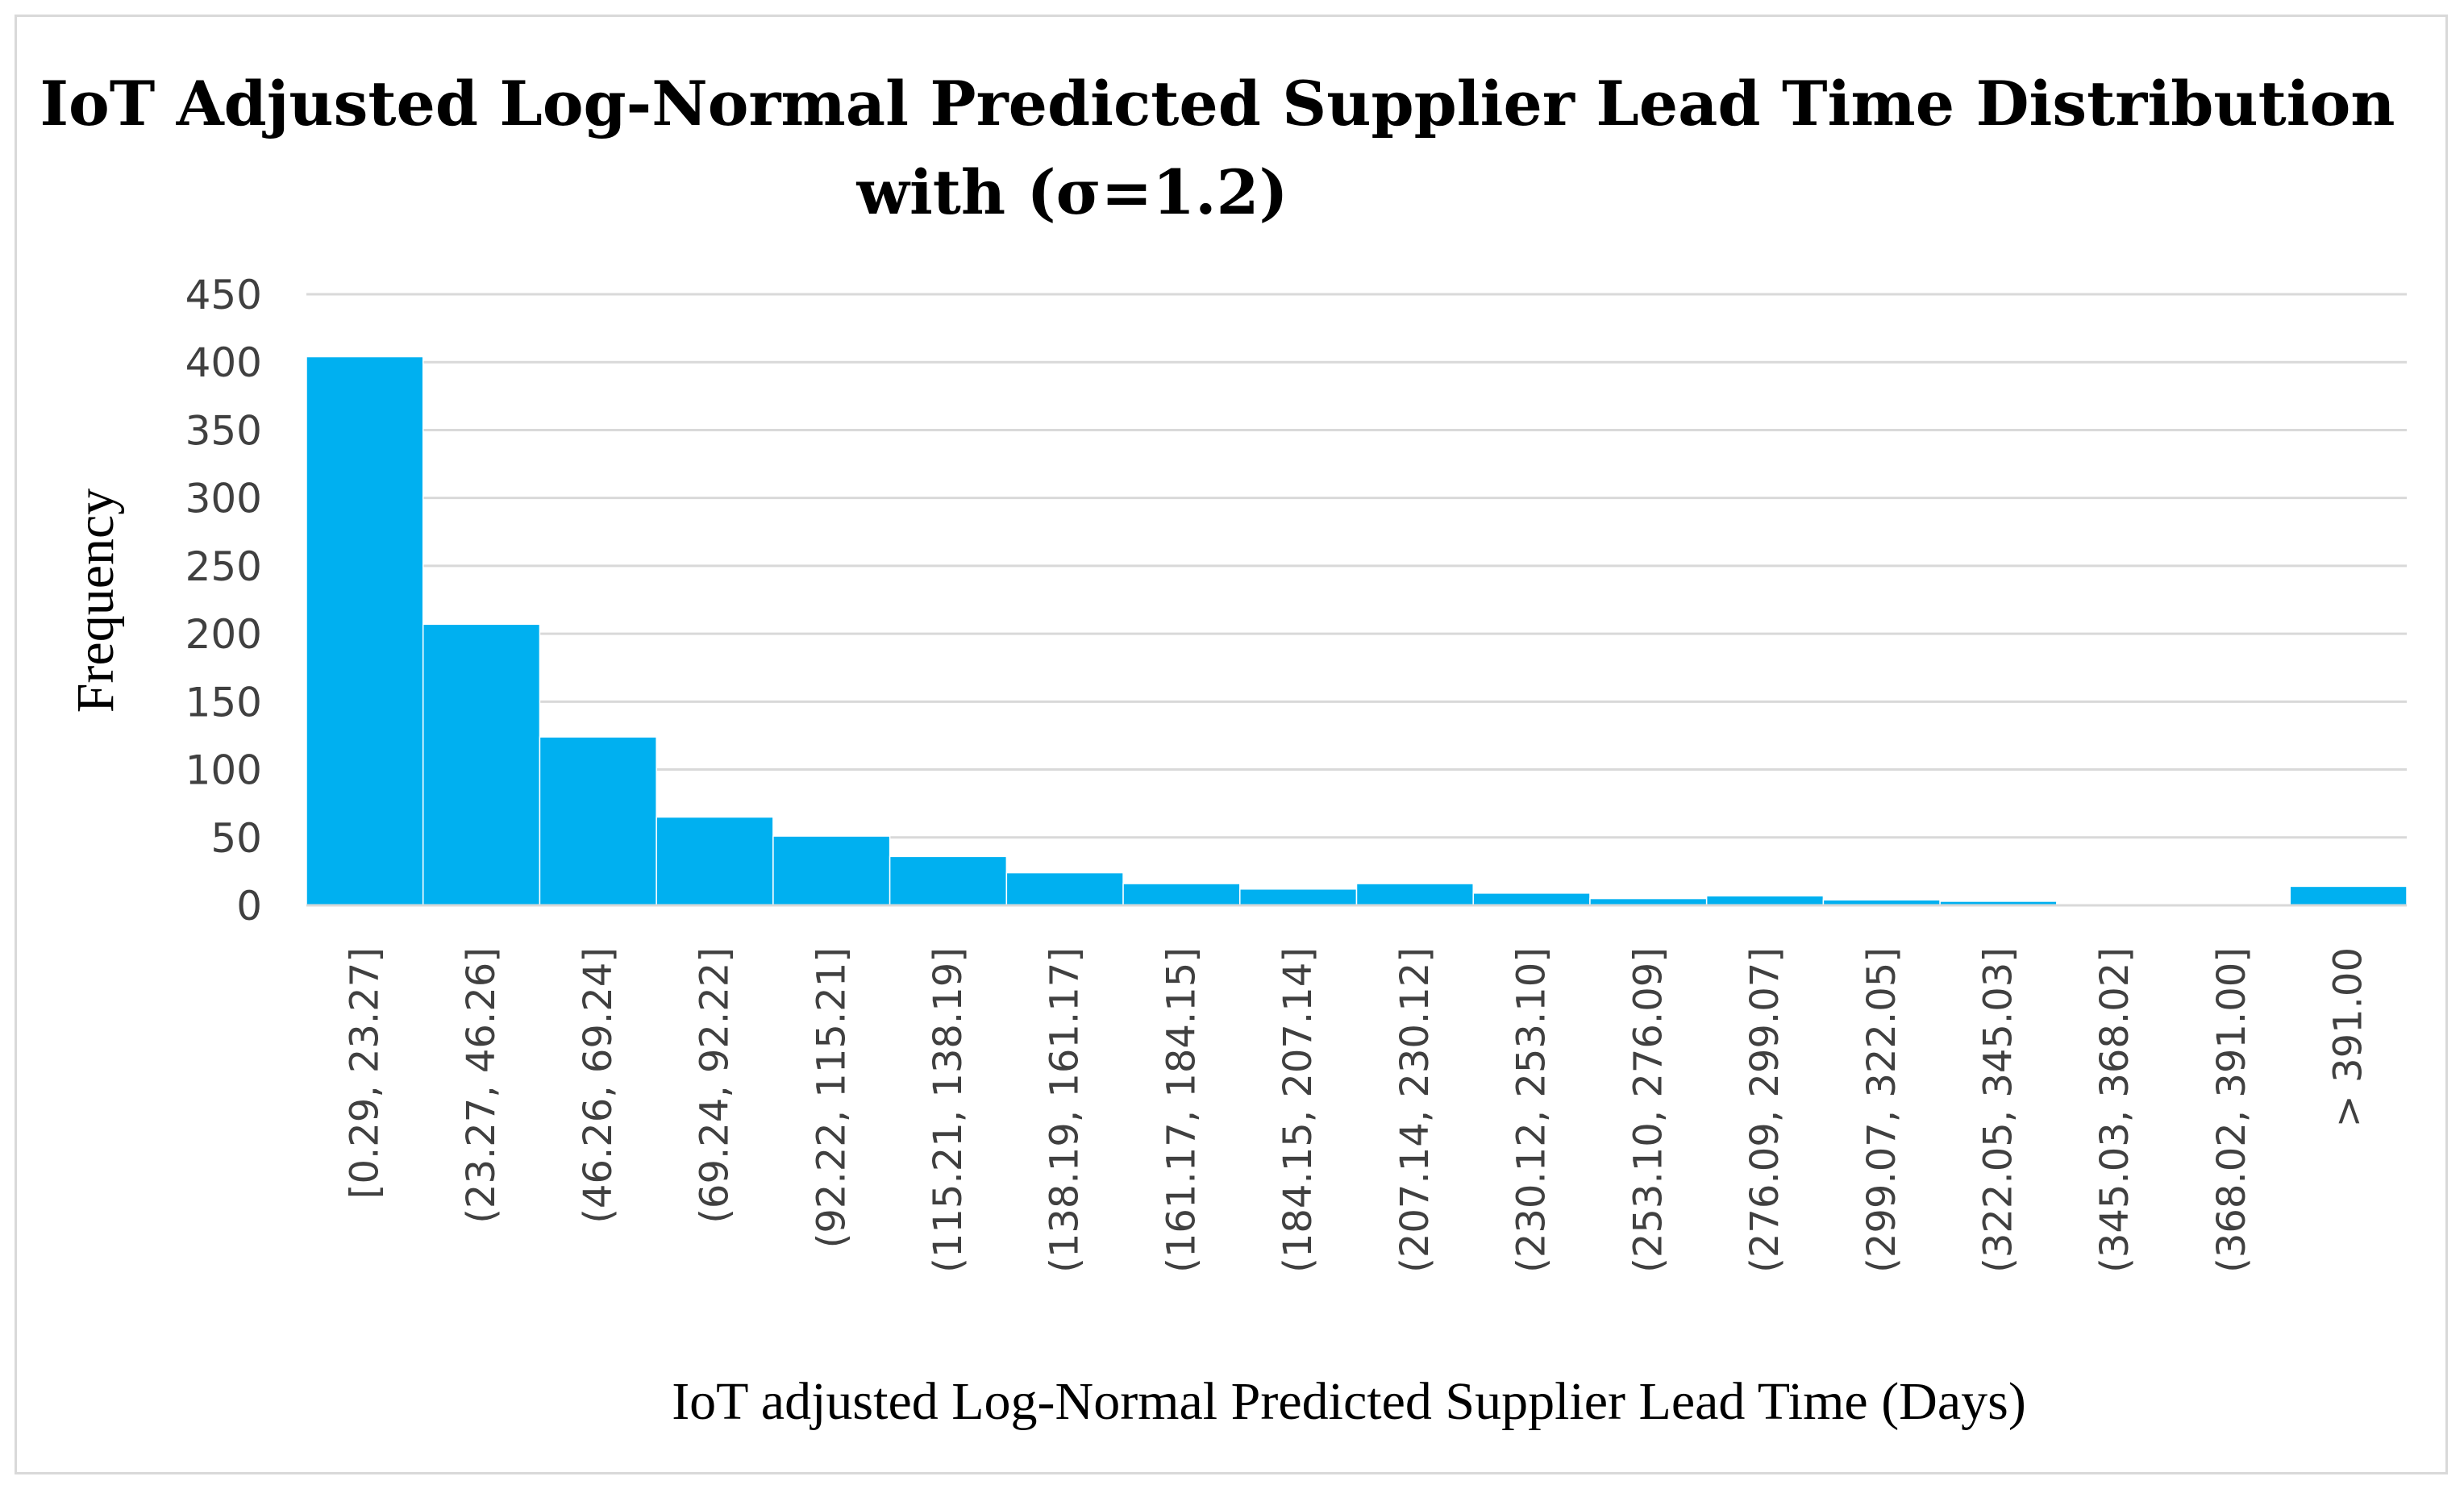  What do you see at coordinates (1298, 1110) in the screenshot?
I see `x-category-label: (184.15, 207.14]` at bounding box center [1298, 1110].